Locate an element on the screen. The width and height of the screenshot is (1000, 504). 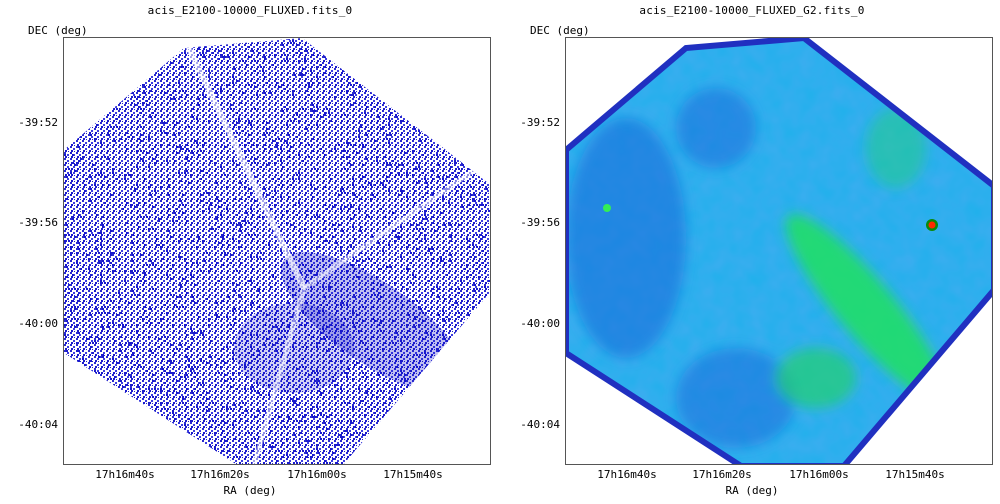
left-panel-title: acis_E2100-10000_FLUXED.fits_0 is located at coordinates (250, 10).